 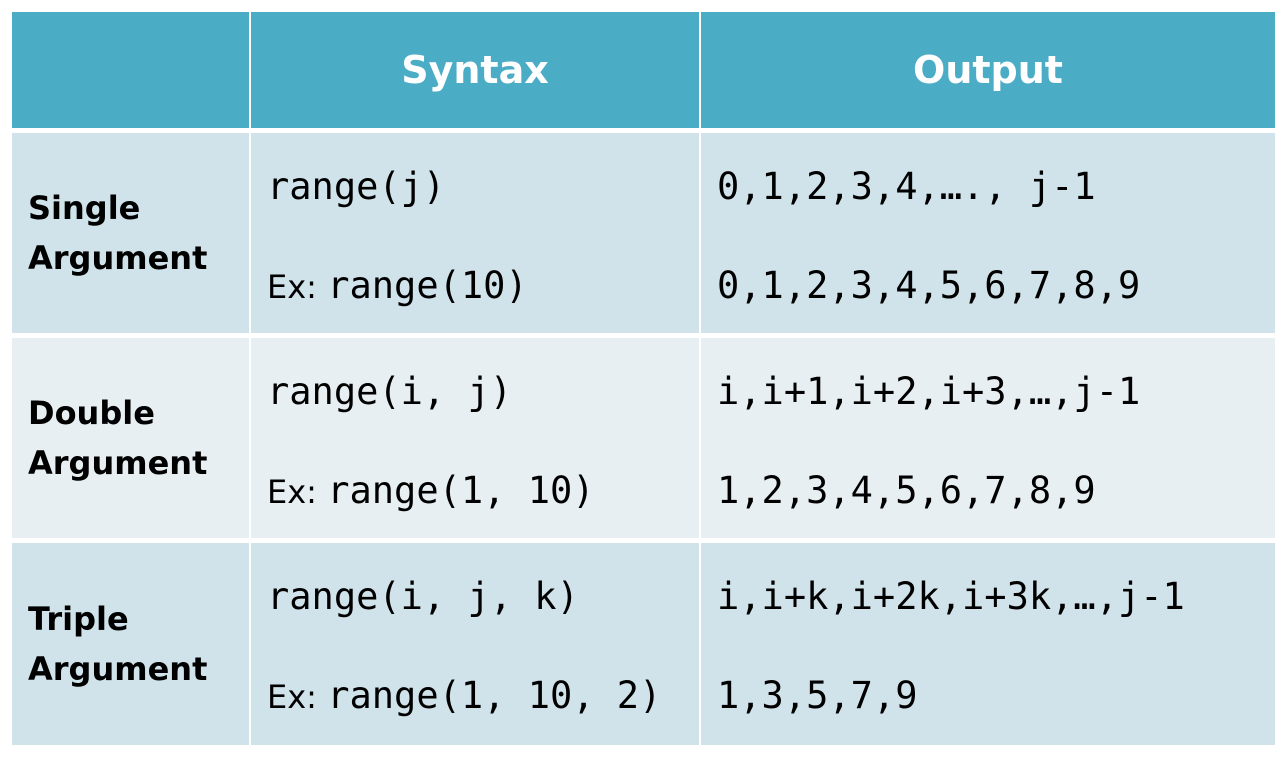 What do you see at coordinates (130, 438) in the screenshot?
I see `row-label: Double Argument` at bounding box center [130, 438].